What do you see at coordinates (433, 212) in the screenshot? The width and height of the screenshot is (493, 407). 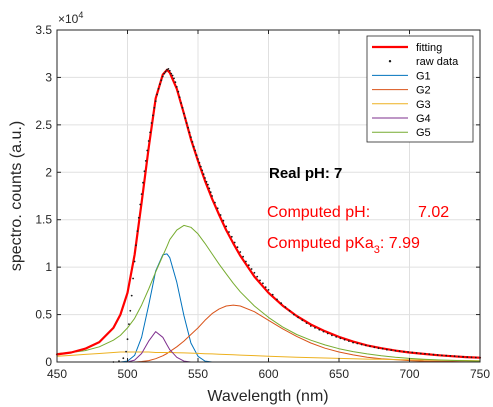 I see `computed-ph-value: 7.02` at bounding box center [433, 212].